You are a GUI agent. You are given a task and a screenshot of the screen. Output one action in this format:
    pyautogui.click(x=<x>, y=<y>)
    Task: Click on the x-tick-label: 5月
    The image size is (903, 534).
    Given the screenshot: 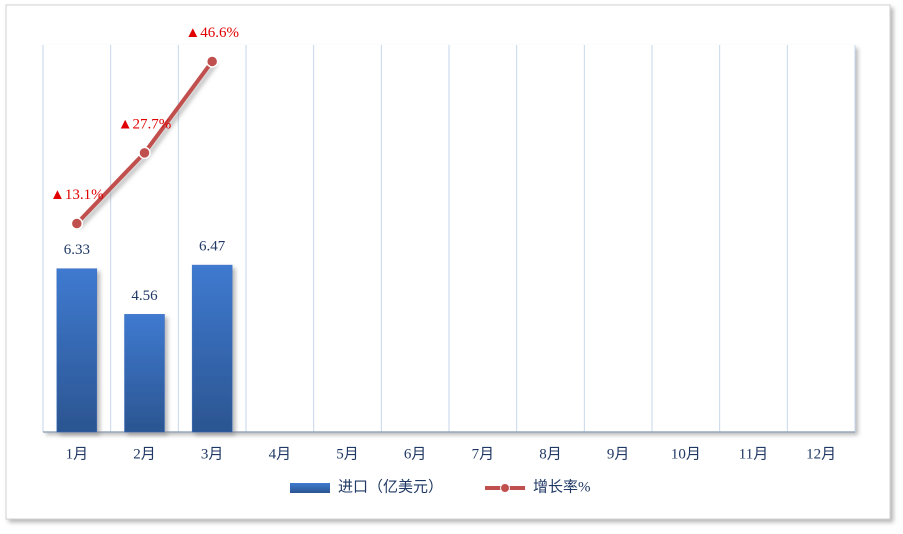 What is the action you would take?
    pyautogui.click(x=347, y=454)
    